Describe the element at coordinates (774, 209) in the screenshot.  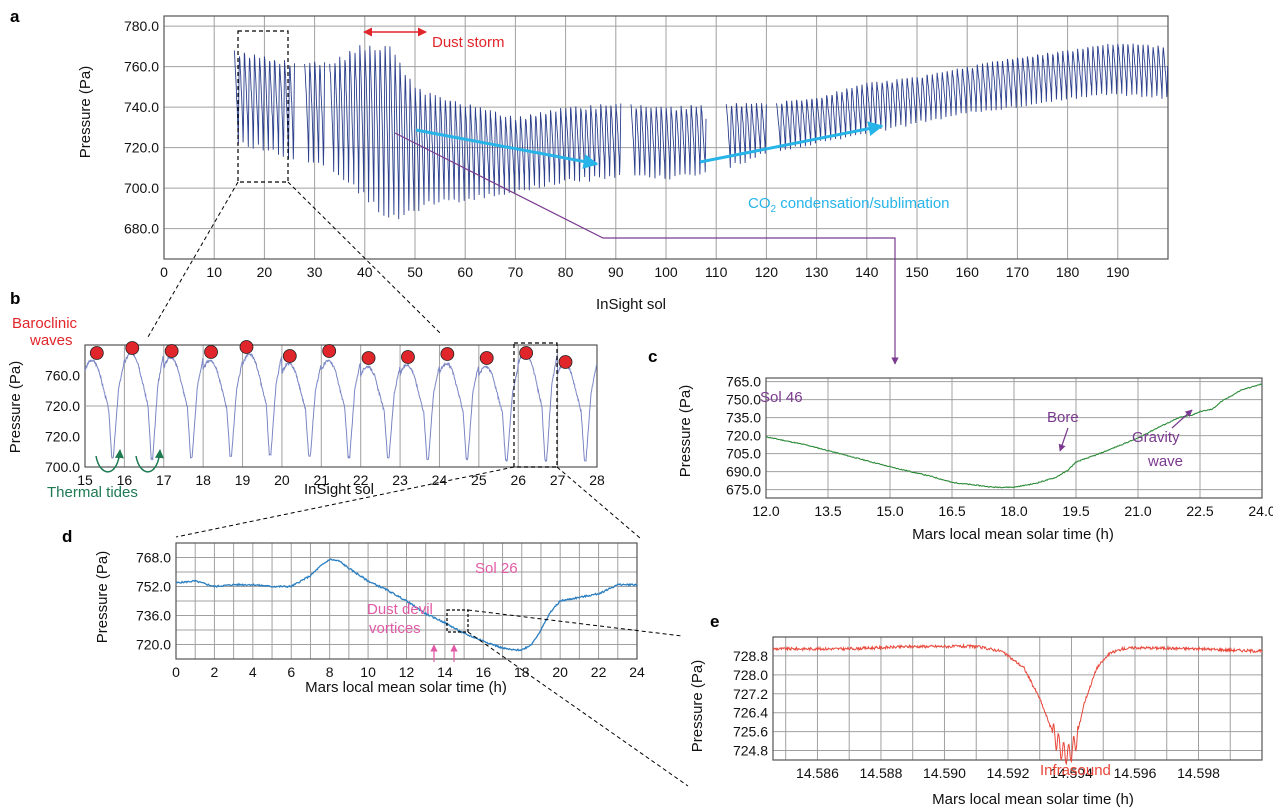
I see `co2-label-sub: 2` at that location.